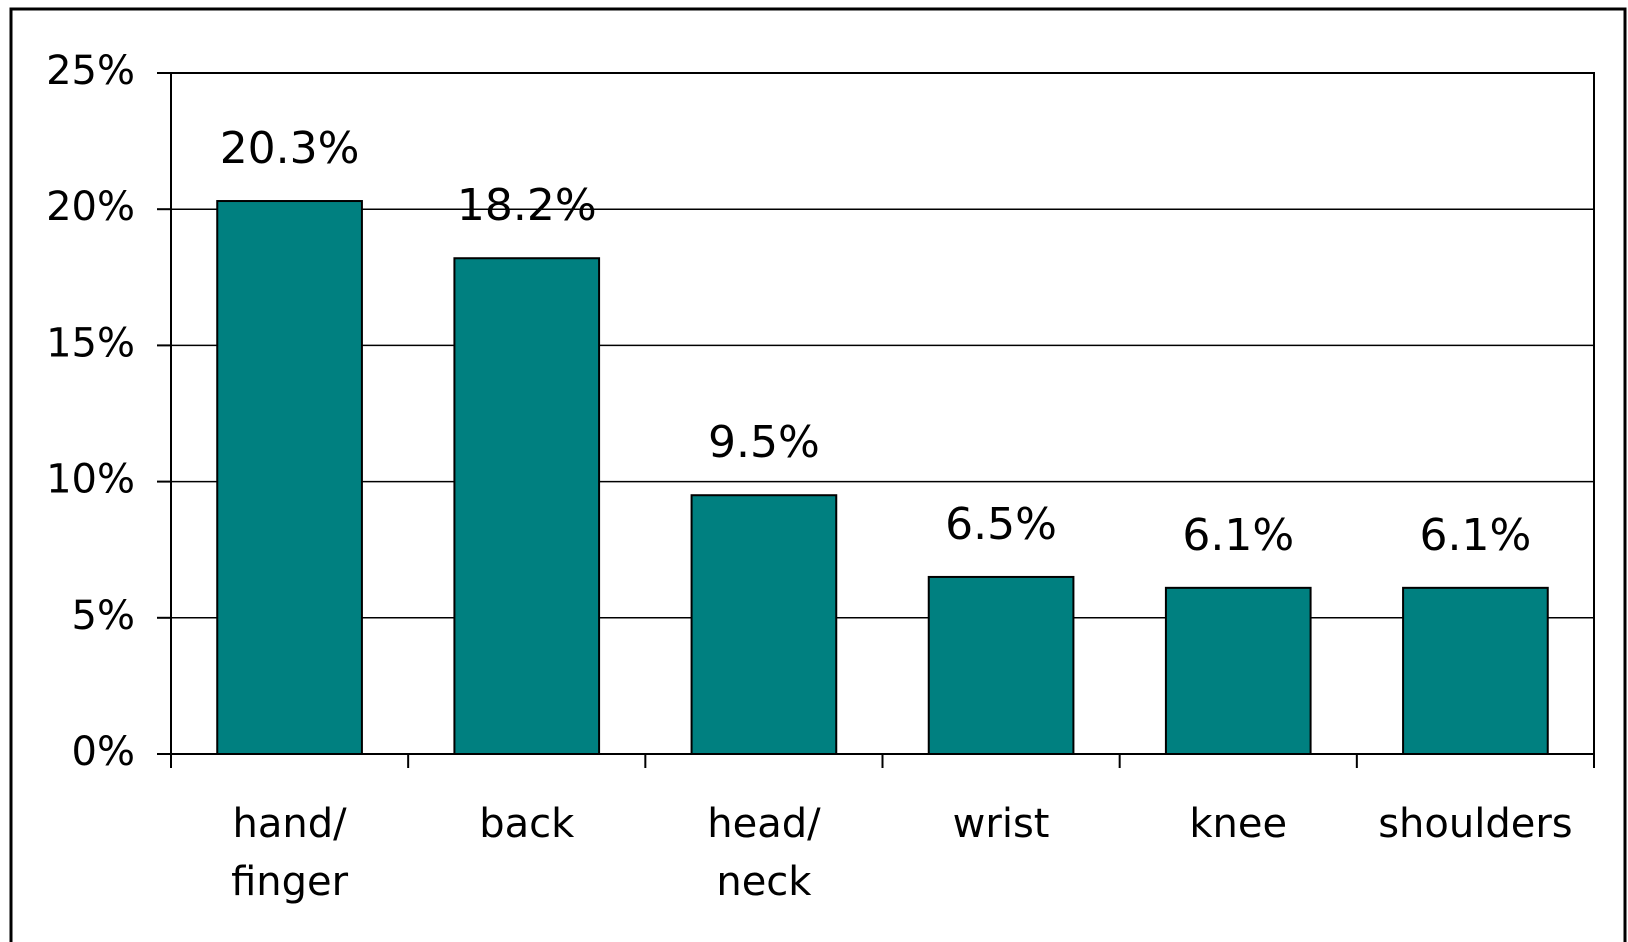 The image size is (1628, 942). I want to click on data-label: 20.3%, so click(290, 148).